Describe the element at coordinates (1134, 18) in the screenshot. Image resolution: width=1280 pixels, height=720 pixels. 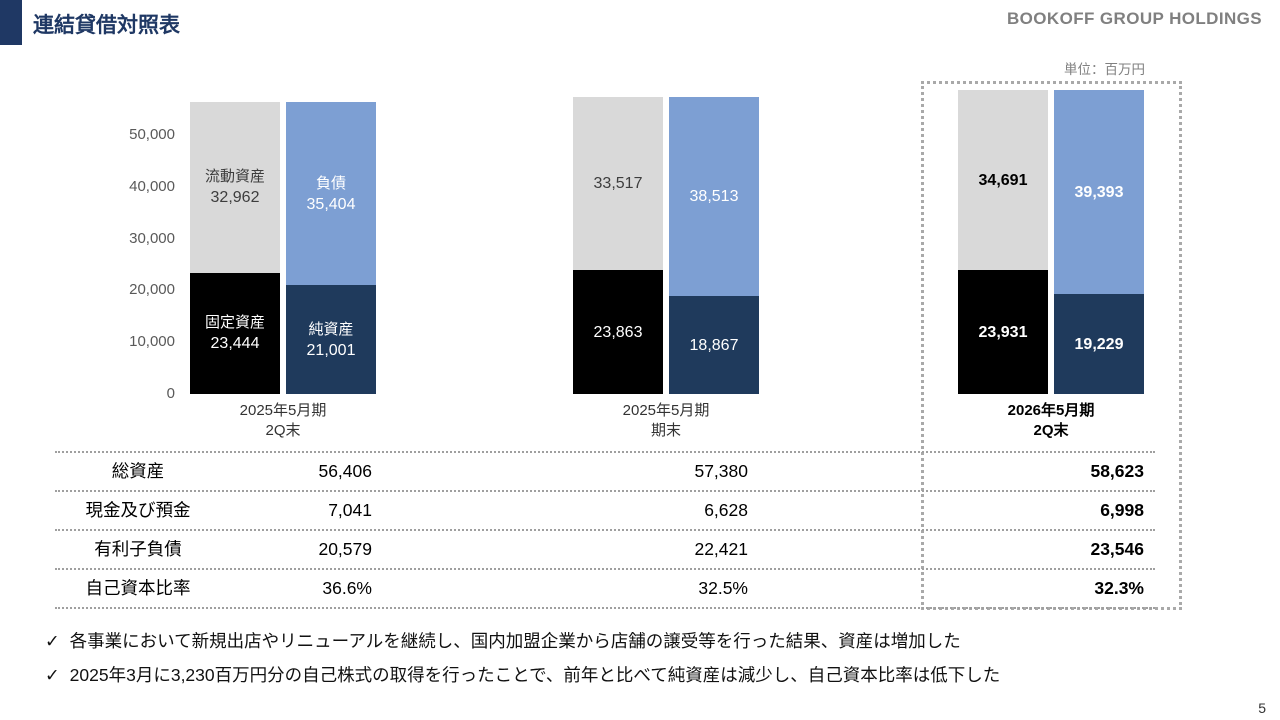
I see `brand-logo-text: BOOKOFF GROUP HOLDINGS` at that location.